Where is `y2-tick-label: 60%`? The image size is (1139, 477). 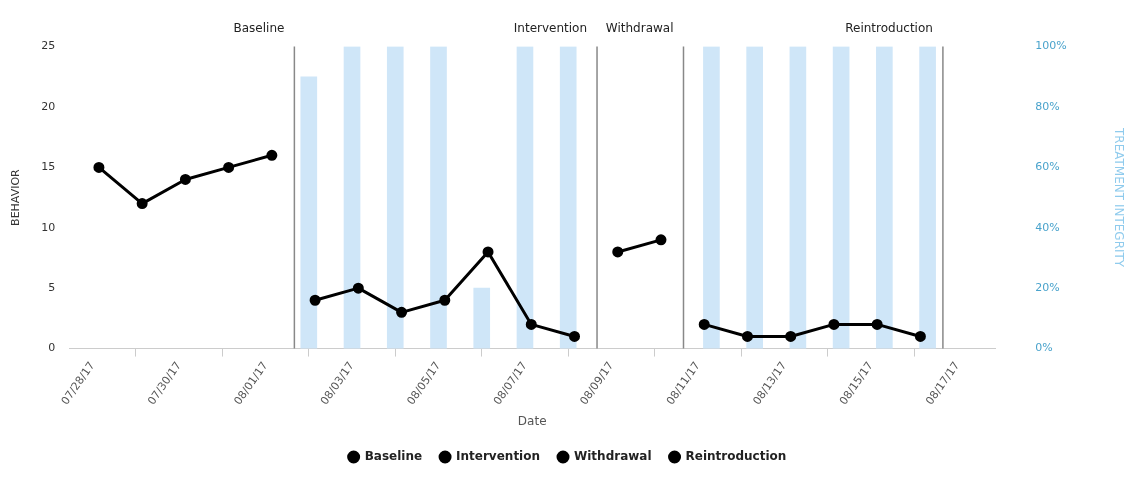
y2-tick-label: 60% is located at coordinates (1047, 167).